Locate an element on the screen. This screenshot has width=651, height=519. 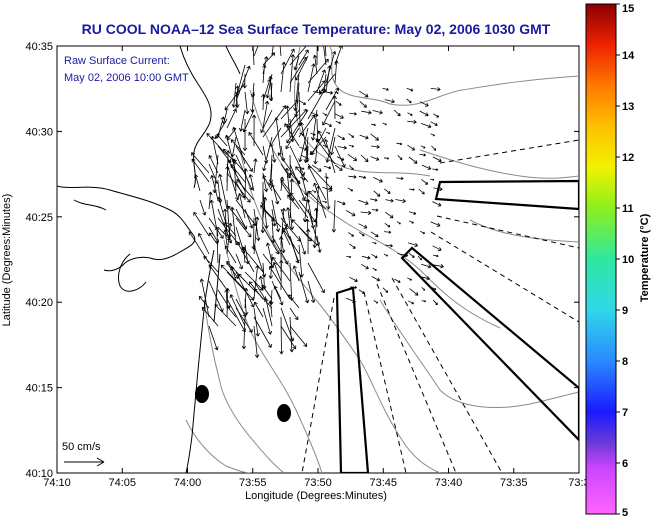
current-note-line1: Raw Surface Current: is located at coordinates (117, 61).